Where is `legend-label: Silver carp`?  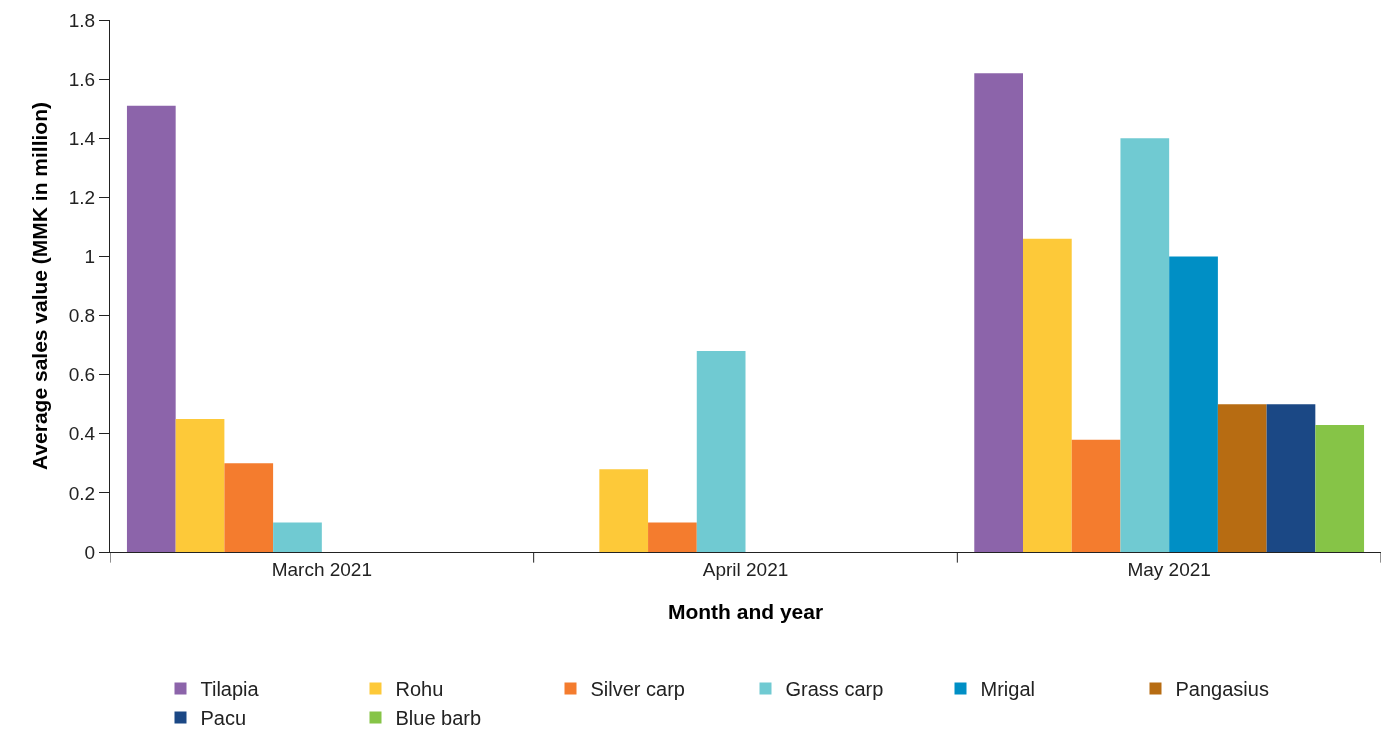 legend-label: Silver carp is located at coordinates (637, 689).